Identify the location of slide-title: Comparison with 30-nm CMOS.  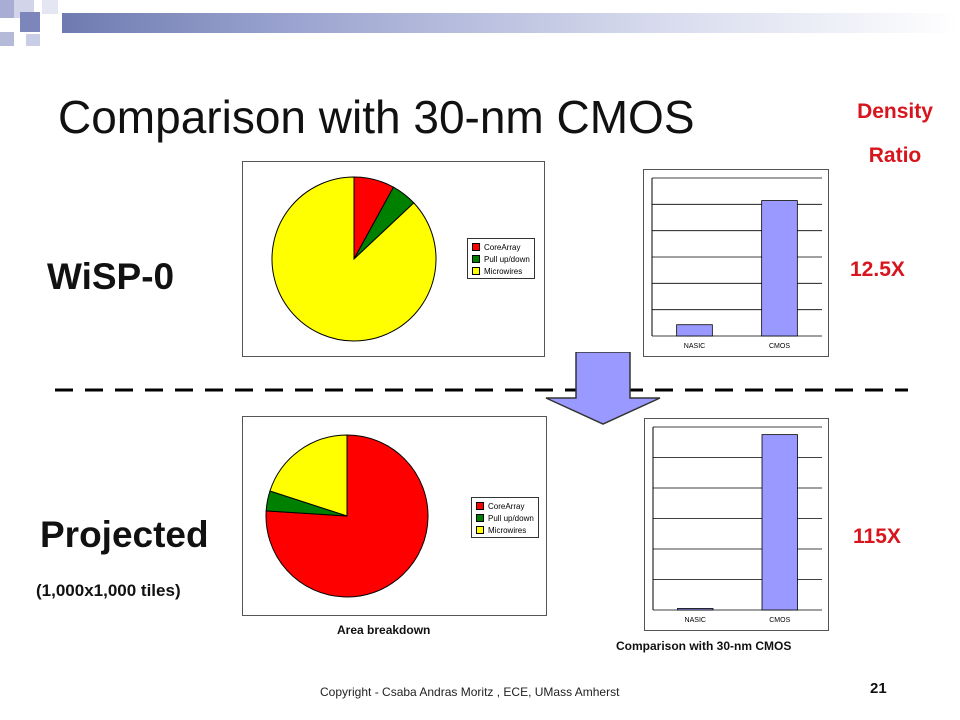
(376, 117).